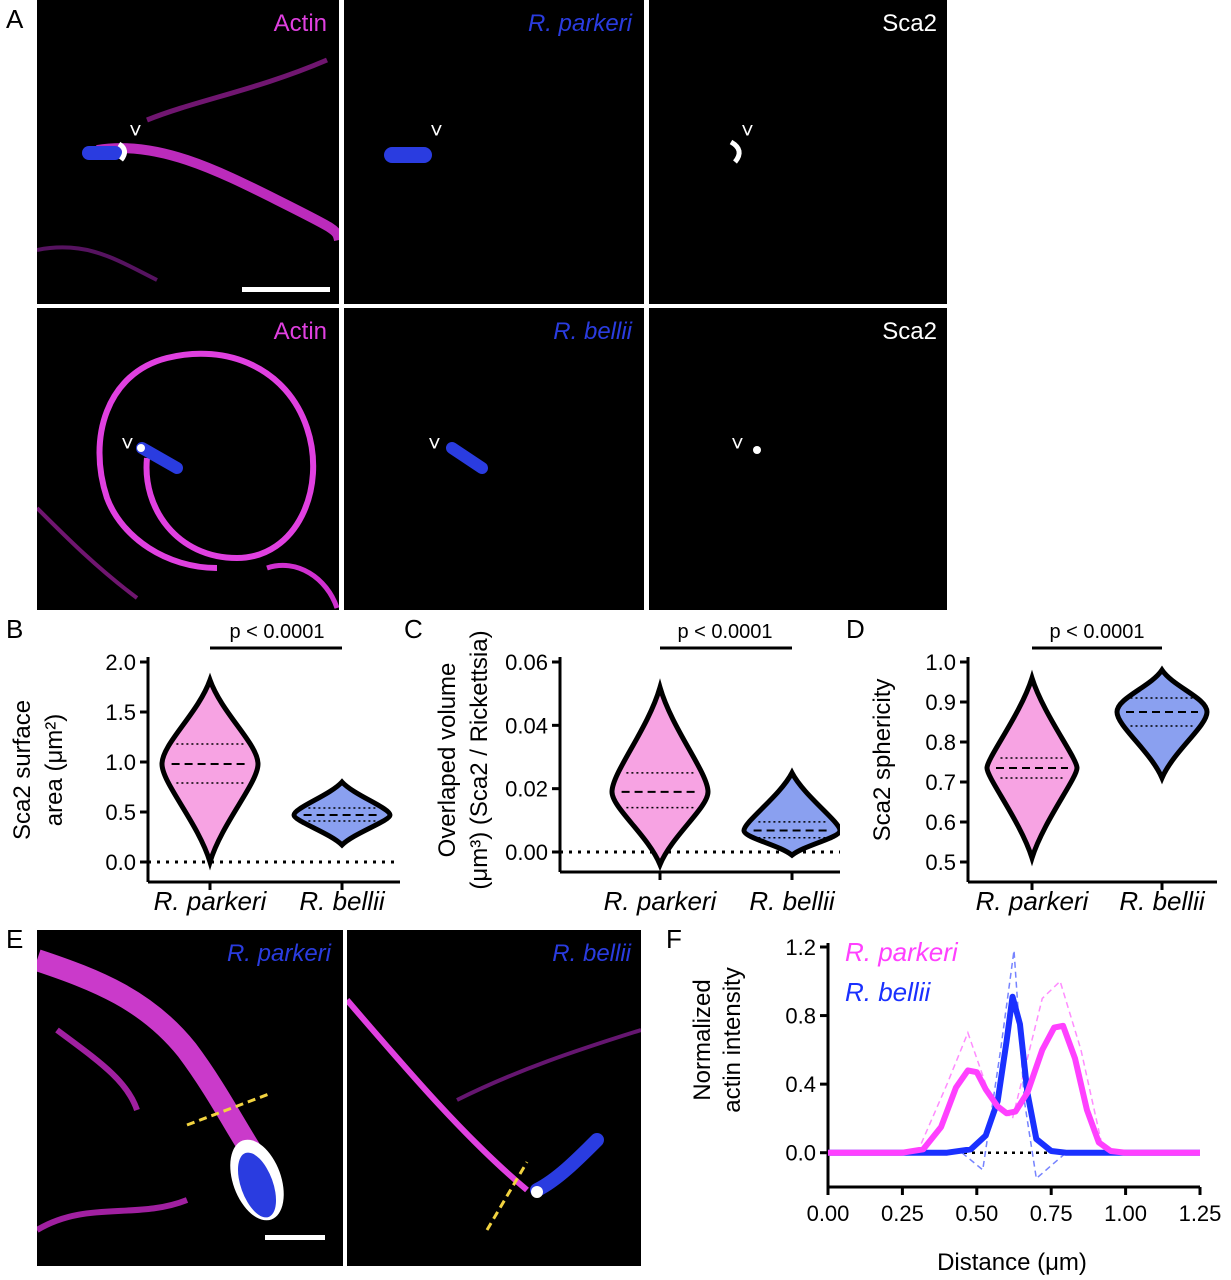  I want to click on arrowhead-row1-bacteria: ˅, so click(436, 130).